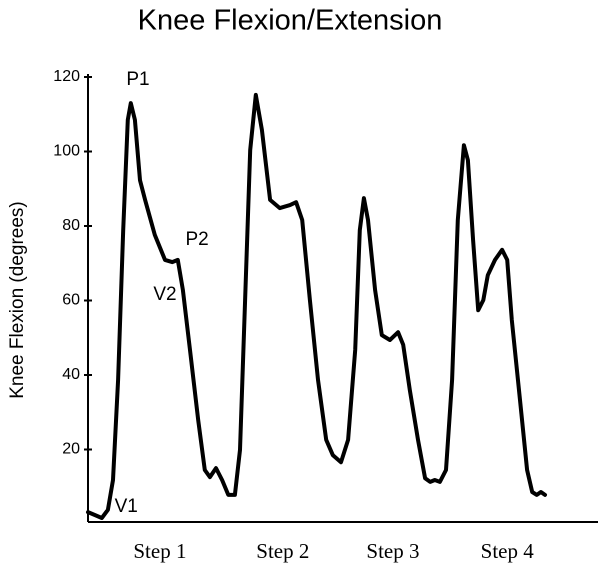 The image size is (600, 575). What do you see at coordinates (164, 294) in the screenshot?
I see `annotation: V2` at bounding box center [164, 294].